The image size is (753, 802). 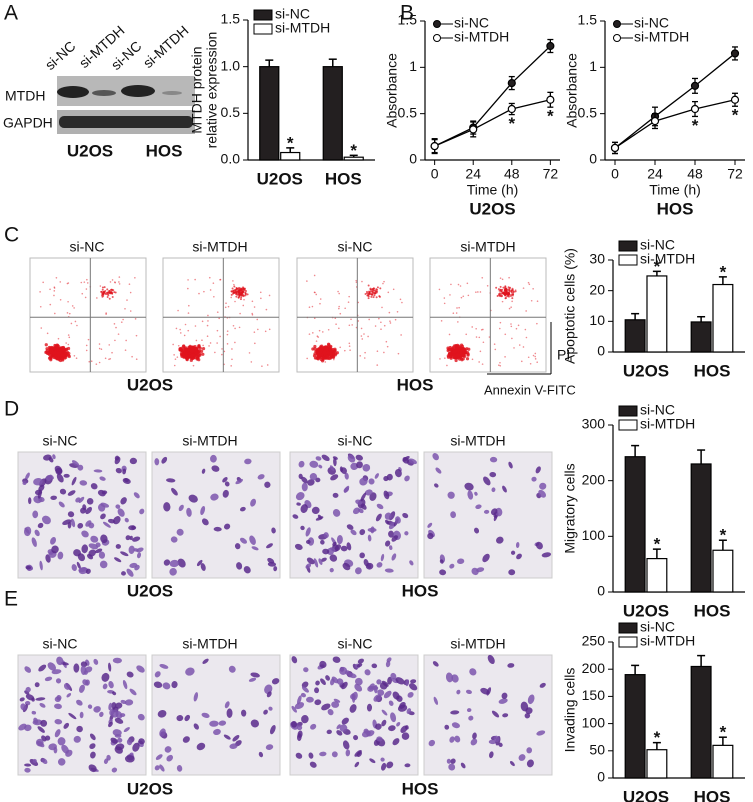 What do you see at coordinates (11, 13) in the screenshot?
I see `panel-letter: A` at bounding box center [11, 13].